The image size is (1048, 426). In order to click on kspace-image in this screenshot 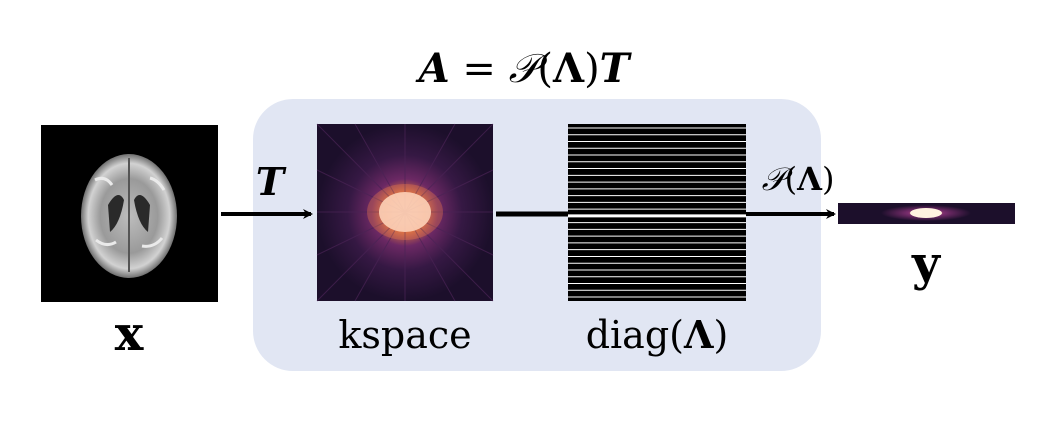, I will do `click(405, 212)`.